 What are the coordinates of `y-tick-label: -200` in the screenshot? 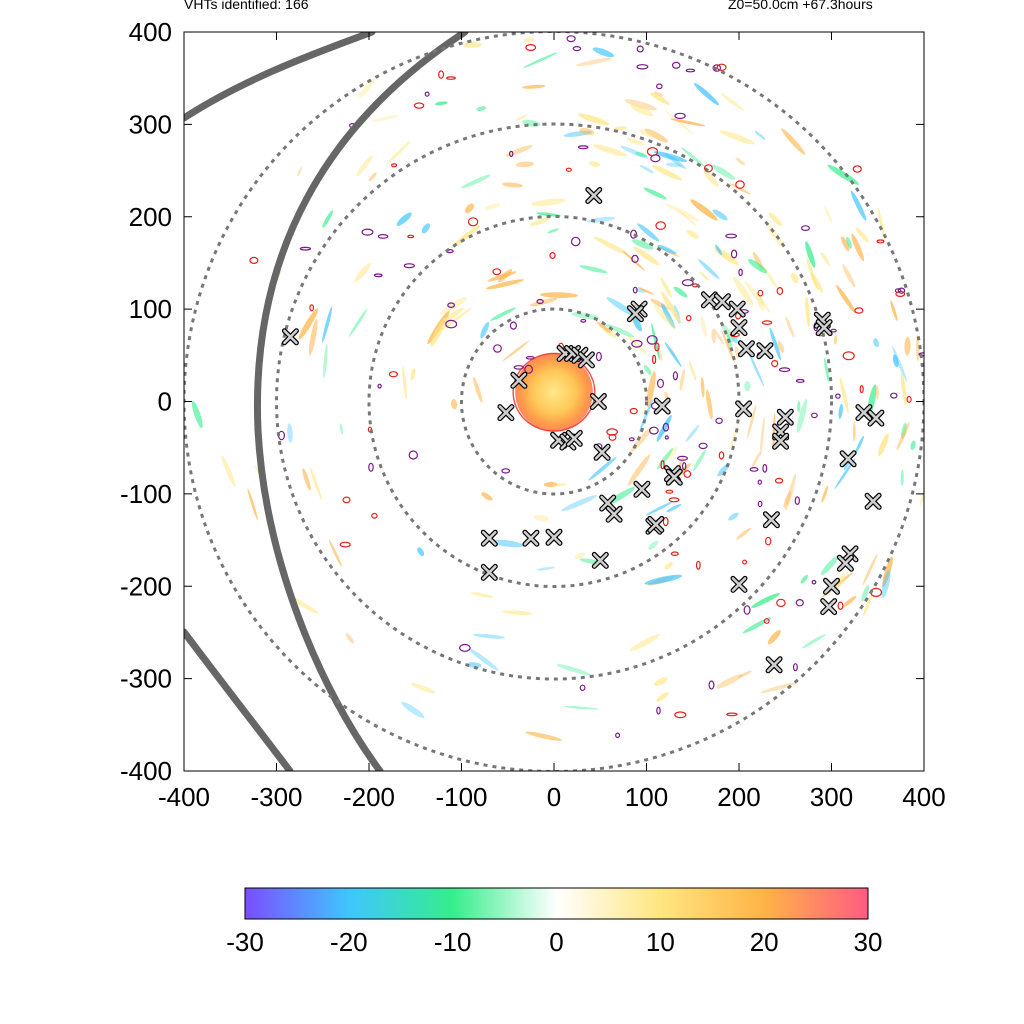 It's located at (146, 586).